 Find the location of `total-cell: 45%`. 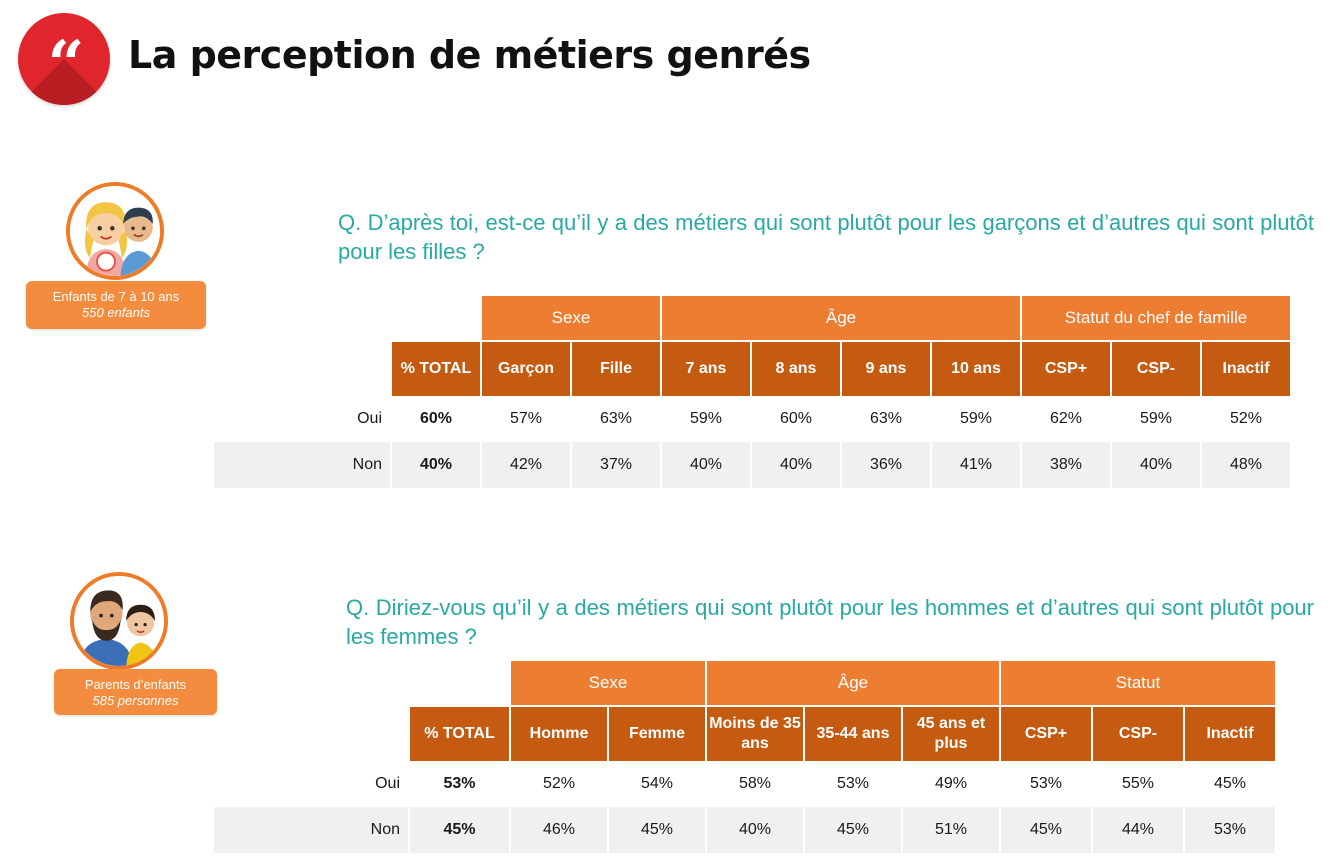

total-cell: 45% is located at coordinates (459, 830).